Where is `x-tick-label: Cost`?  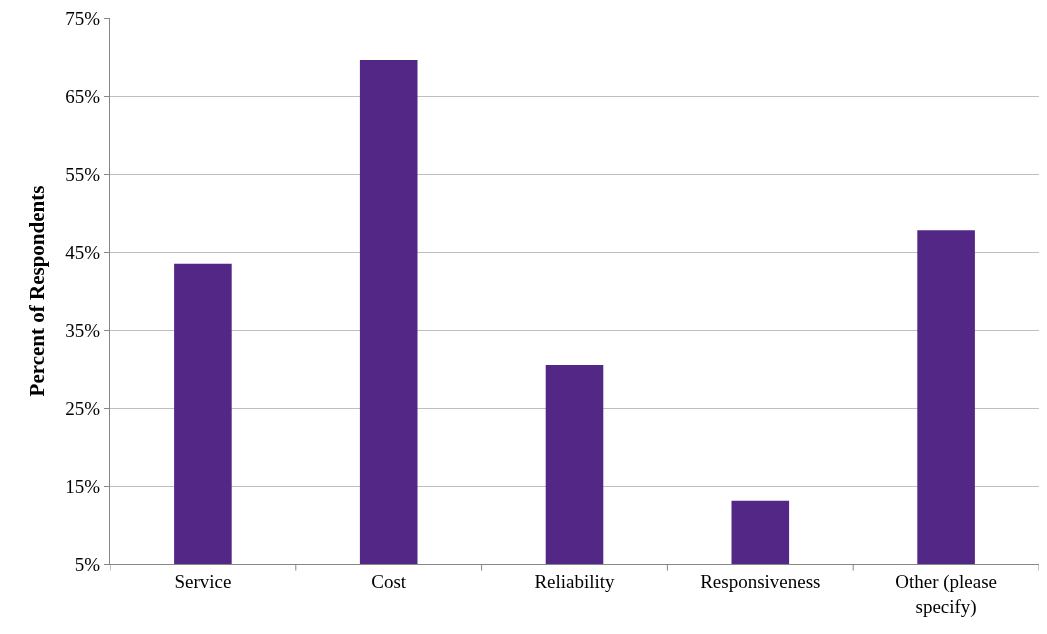 x-tick-label: Cost is located at coordinates (389, 581).